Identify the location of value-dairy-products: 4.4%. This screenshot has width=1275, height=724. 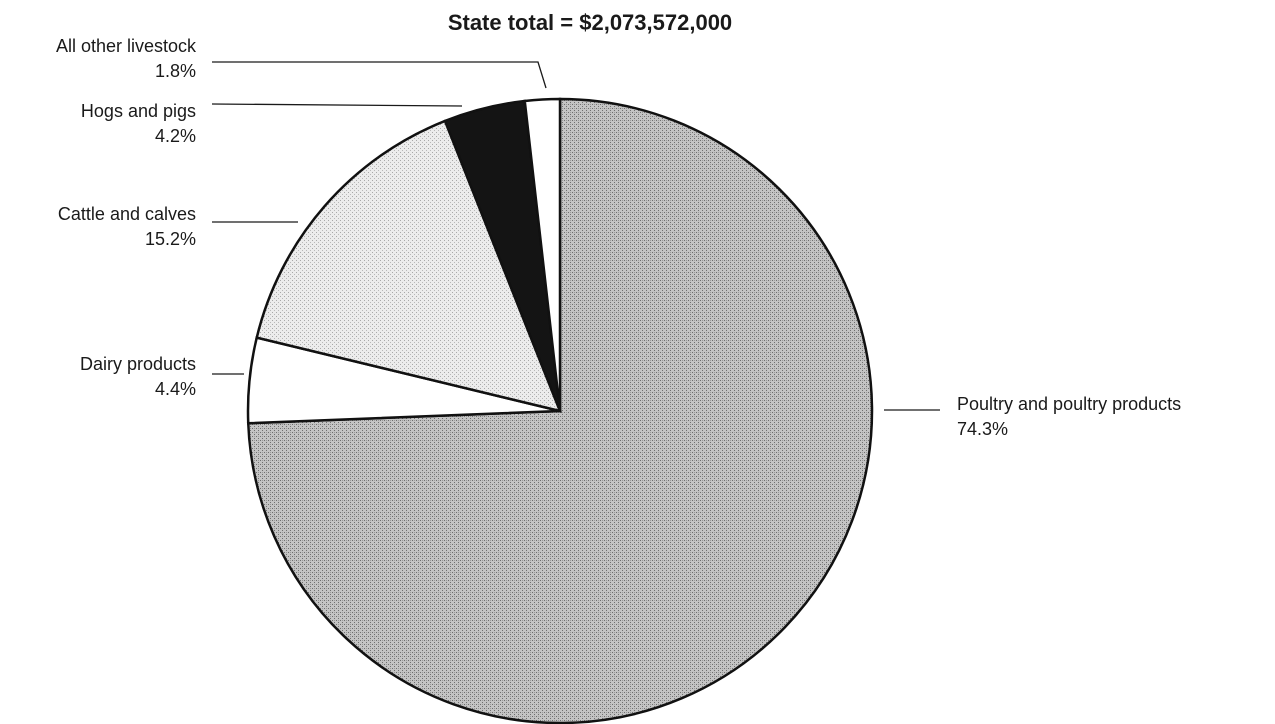
(175, 389).